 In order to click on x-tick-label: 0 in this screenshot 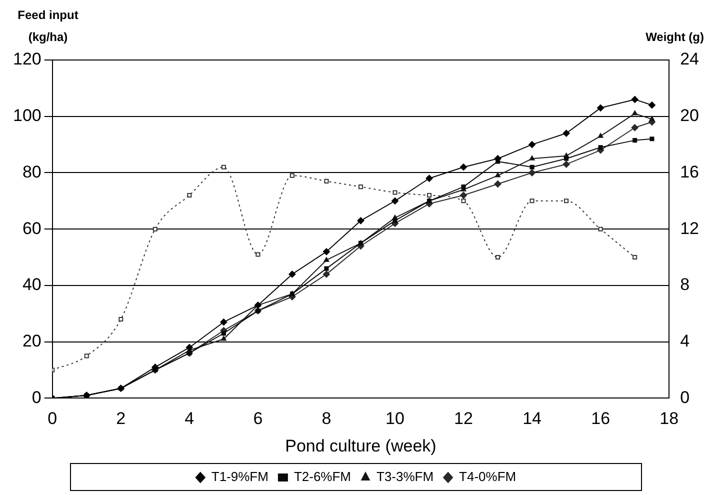, I will do `click(53, 418)`.